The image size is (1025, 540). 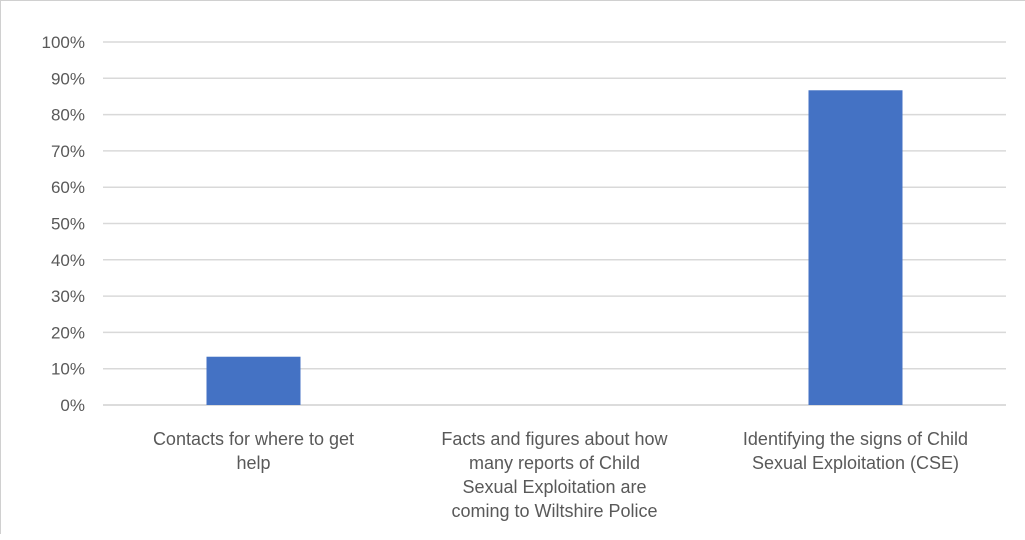 What do you see at coordinates (68, 296) in the screenshot?
I see `y-tick-label: 30%` at bounding box center [68, 296].